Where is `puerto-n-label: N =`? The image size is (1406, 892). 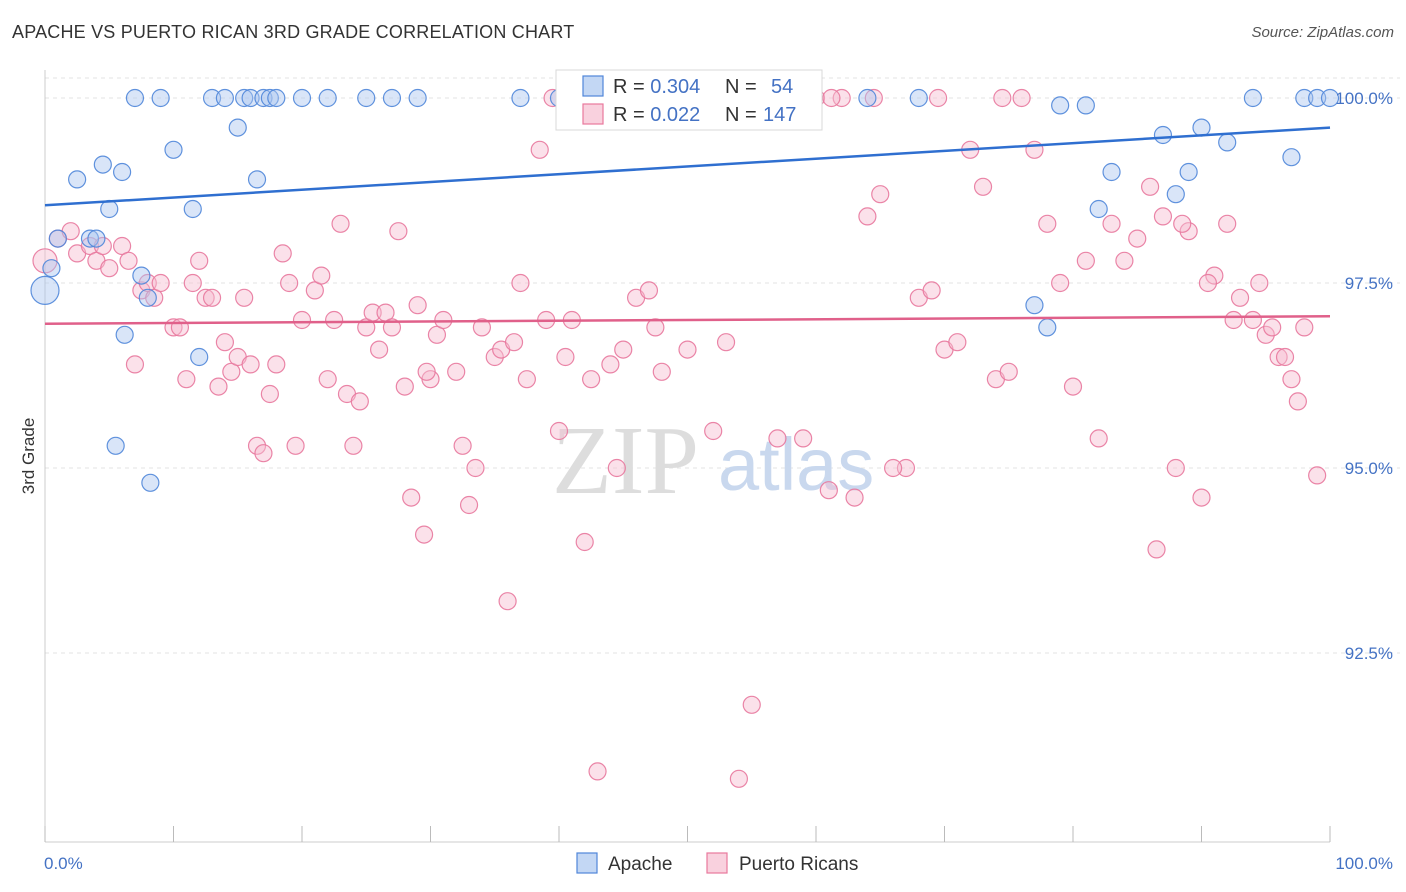
puerto-n-label: N = is located at coordinates (741, 115).